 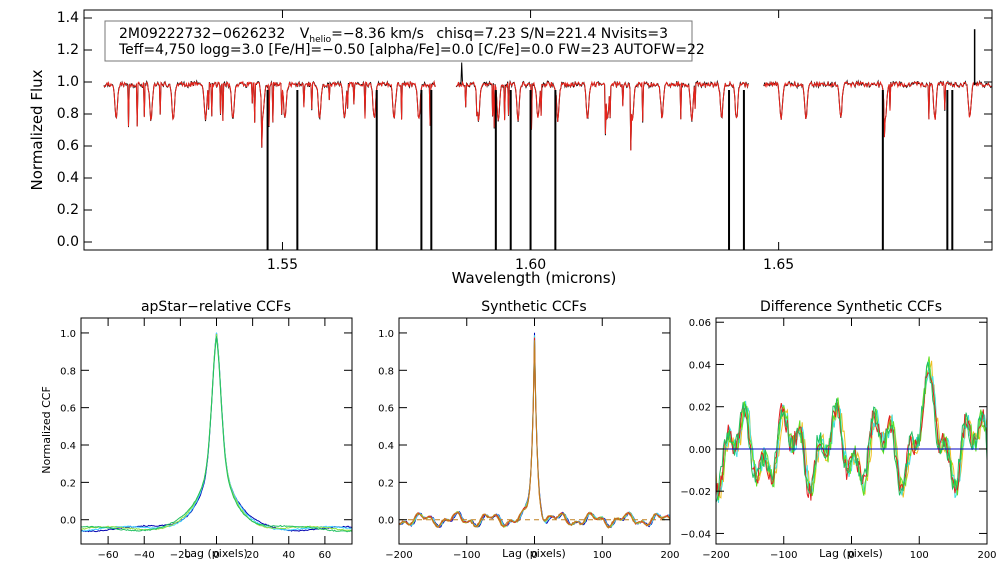 I want to click on ccf3-xtick-label: −200, so click(x=715, y=555).